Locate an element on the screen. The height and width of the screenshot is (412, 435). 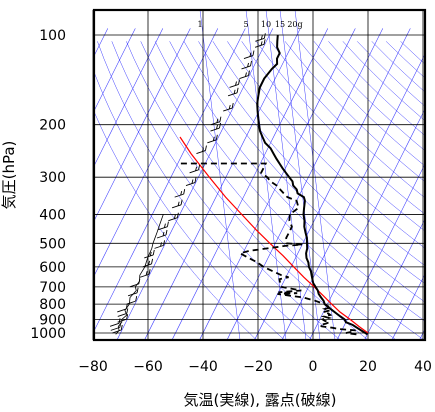
x-tick-label: 20 is located at coordinates (368, 367).